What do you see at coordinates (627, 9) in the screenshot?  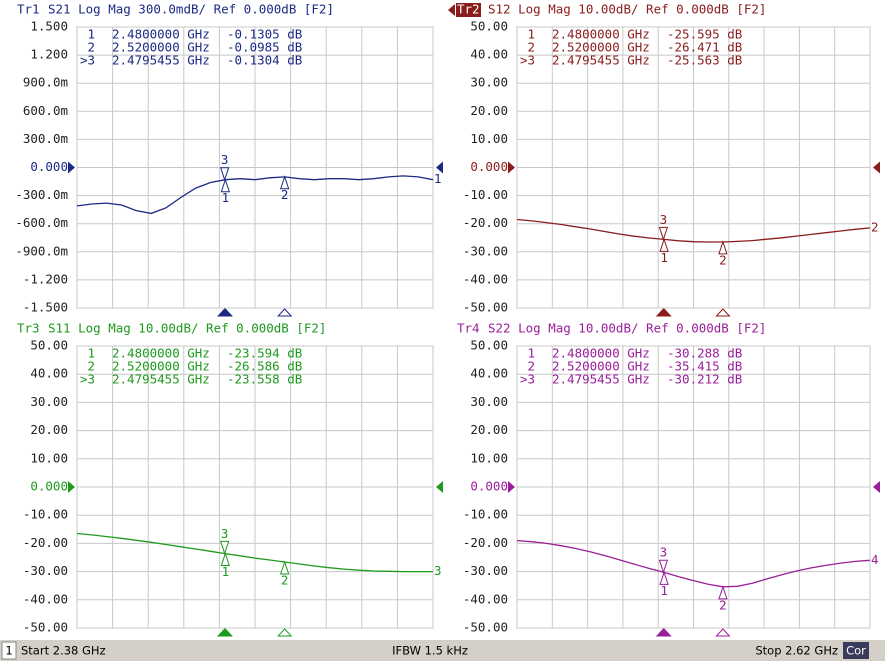 I see `trace-title: S12 Log Mag 10.00dB/ Ref 0.000dB [F2]` at bounding box center [627, 9].